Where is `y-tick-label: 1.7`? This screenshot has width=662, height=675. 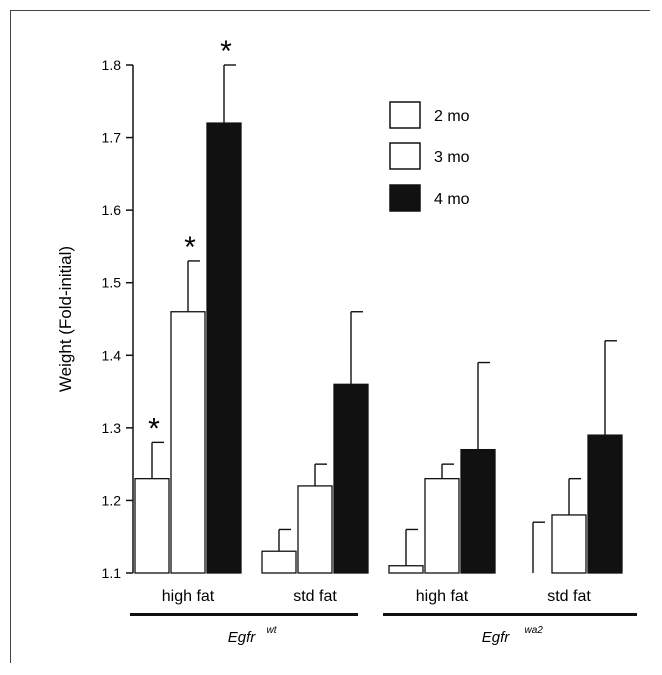
y-tick-label: 1.7 is located at coordinates (112, 138).